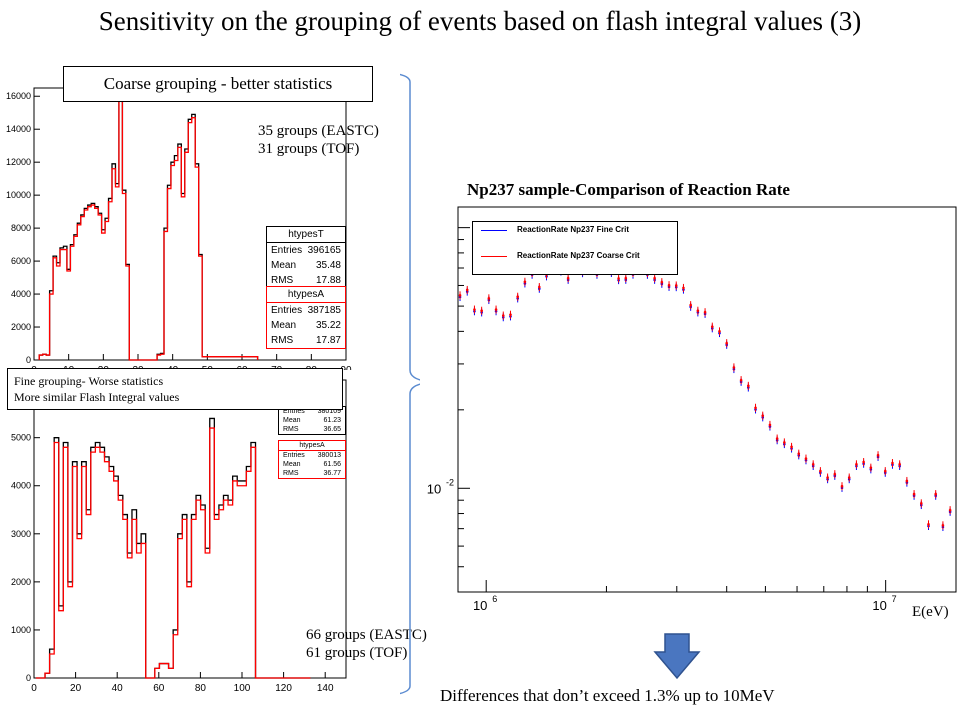 The height and width of the screenshot is (720, 960). Describe the element at coordinates (494, 230) in the screenshot. I see `legend-swatch-fine` at that location.